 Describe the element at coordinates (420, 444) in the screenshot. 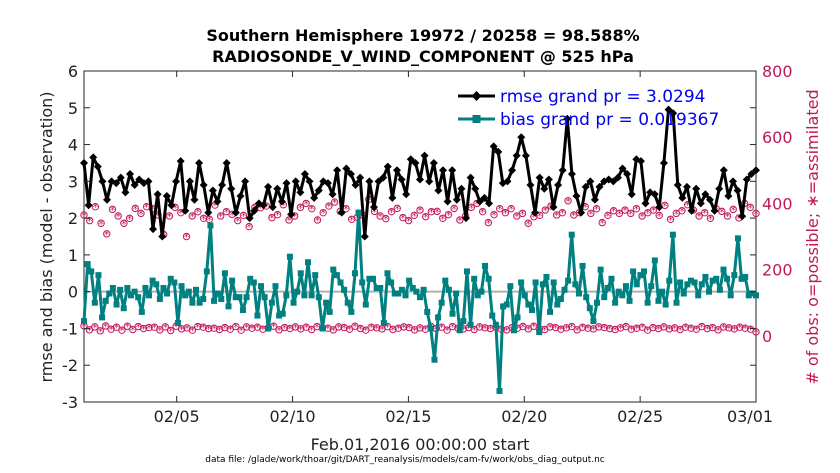

I see `x-axis-label: Feb.01,2016 00:00:00 start` at that location.